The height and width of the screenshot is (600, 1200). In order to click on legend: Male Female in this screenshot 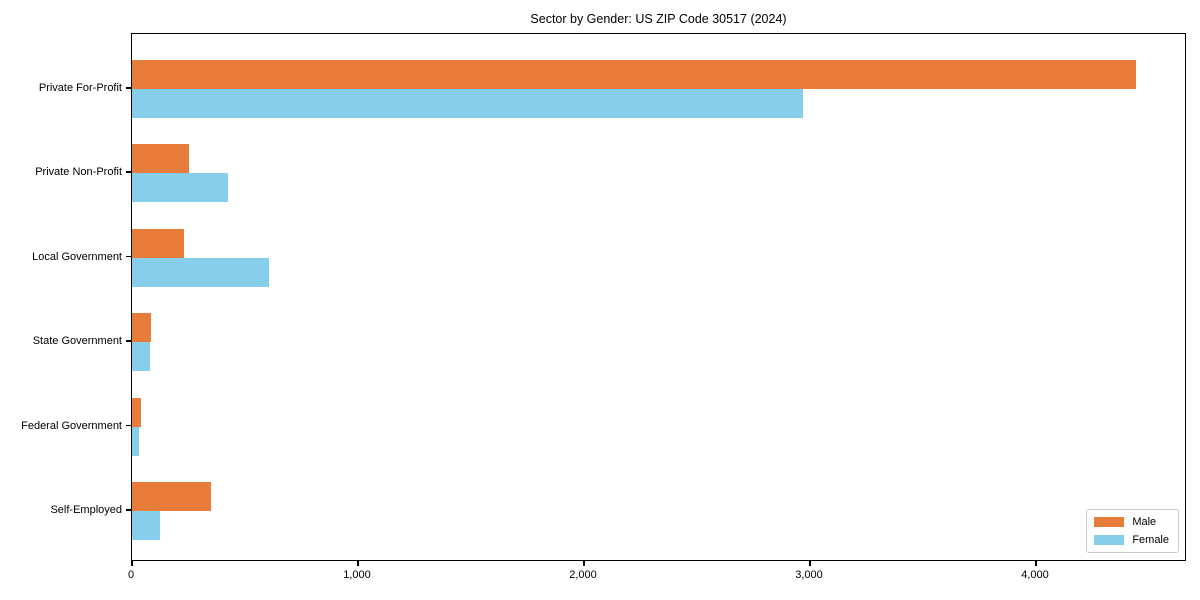, I will do `click(1132, 531)`.